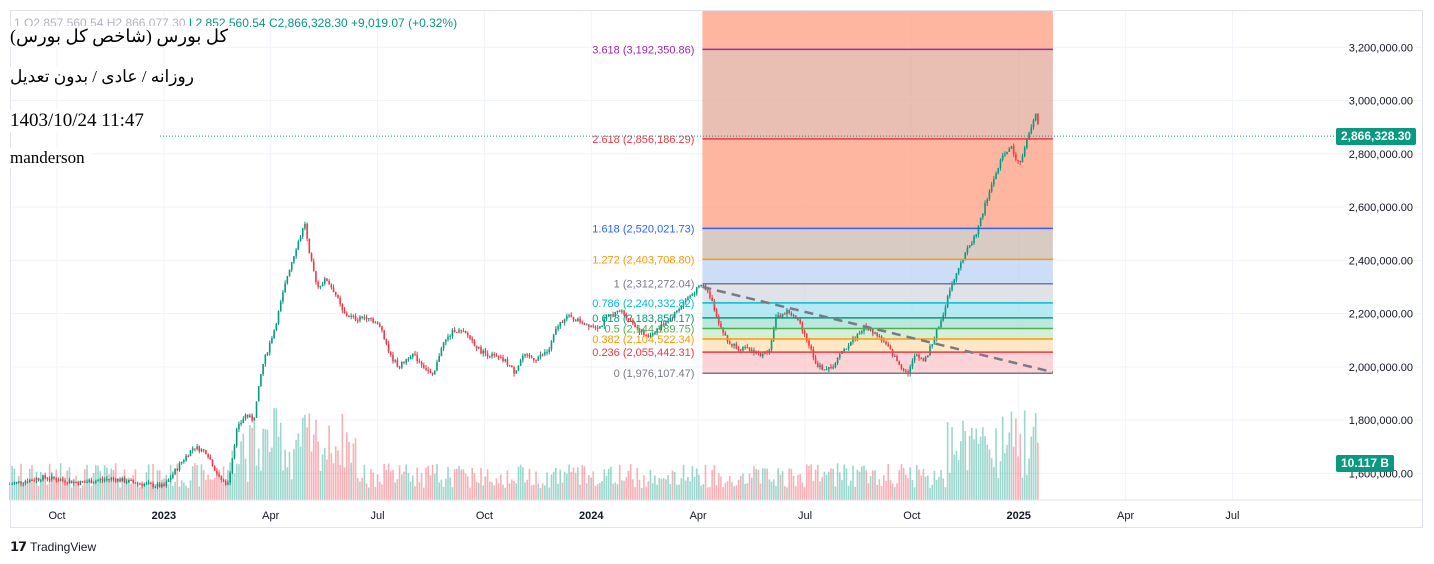 This screenshot has height=564, width=1434. Describe the element at coordinates (53, 547) in the screenshot. I see `tradingview-brand: 𝟭𝟳 TradingView` at that location.